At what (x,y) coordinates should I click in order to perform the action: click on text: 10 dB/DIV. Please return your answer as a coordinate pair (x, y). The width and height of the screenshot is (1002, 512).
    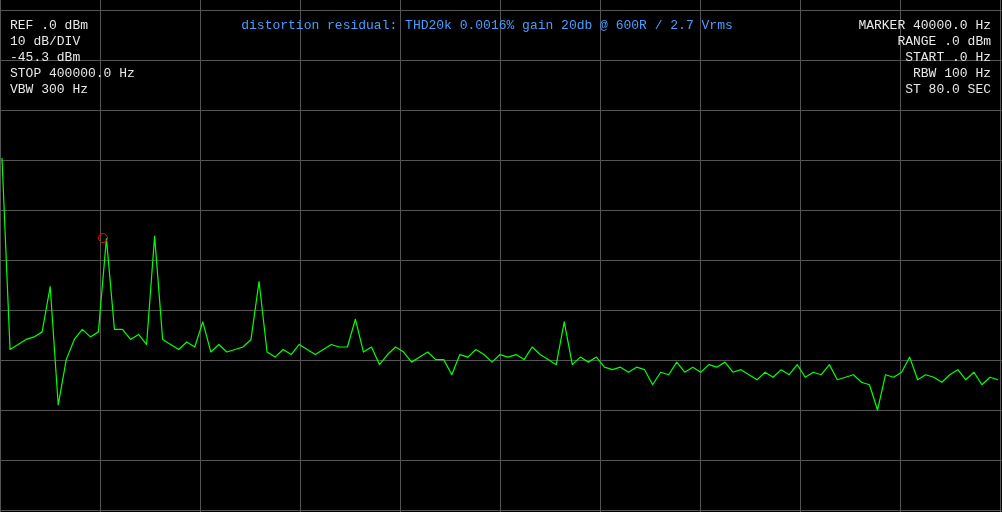
    Looking at the image, I should click on (45, 41).